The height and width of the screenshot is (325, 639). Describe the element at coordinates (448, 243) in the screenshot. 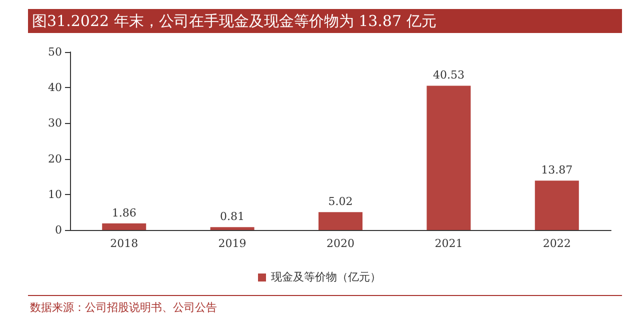

I see `x-tick-label: 2021` at that location.